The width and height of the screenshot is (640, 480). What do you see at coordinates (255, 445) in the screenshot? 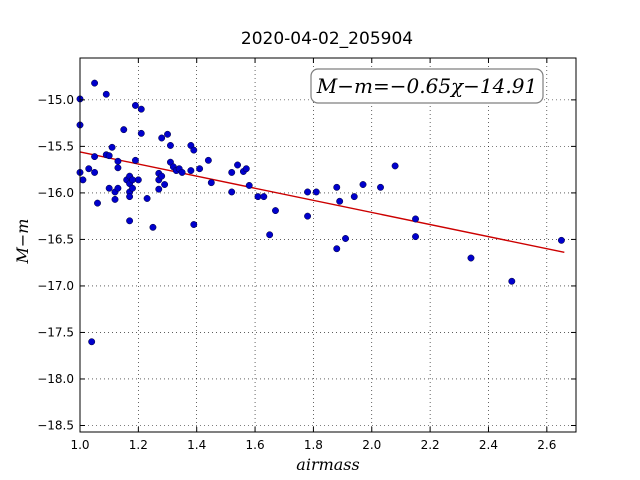
I see `x-tick-label: 1.6` at bounding box center [255, 445].